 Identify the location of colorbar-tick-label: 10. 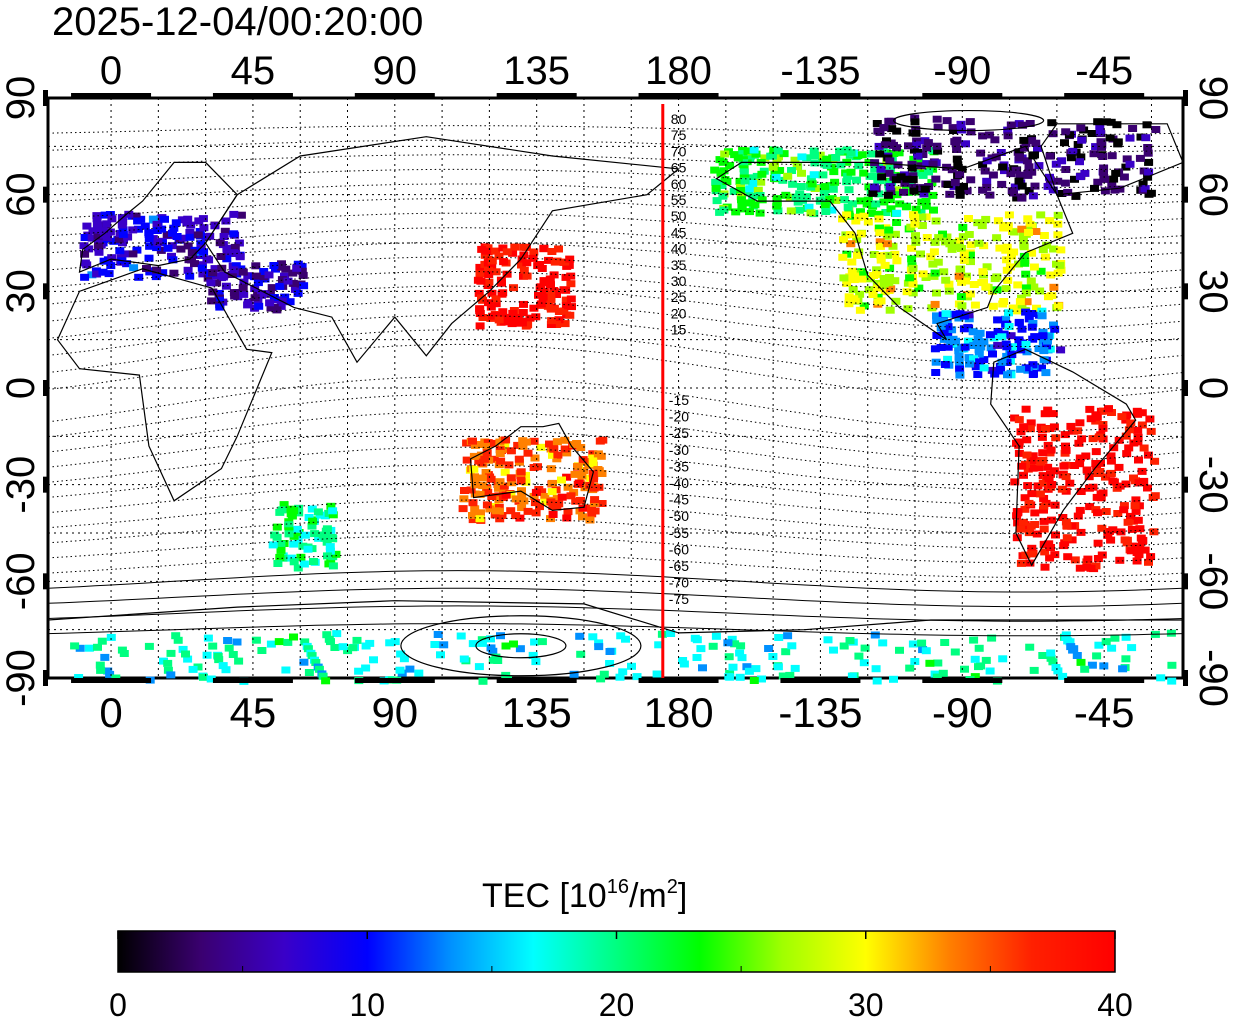
(367, 1004).